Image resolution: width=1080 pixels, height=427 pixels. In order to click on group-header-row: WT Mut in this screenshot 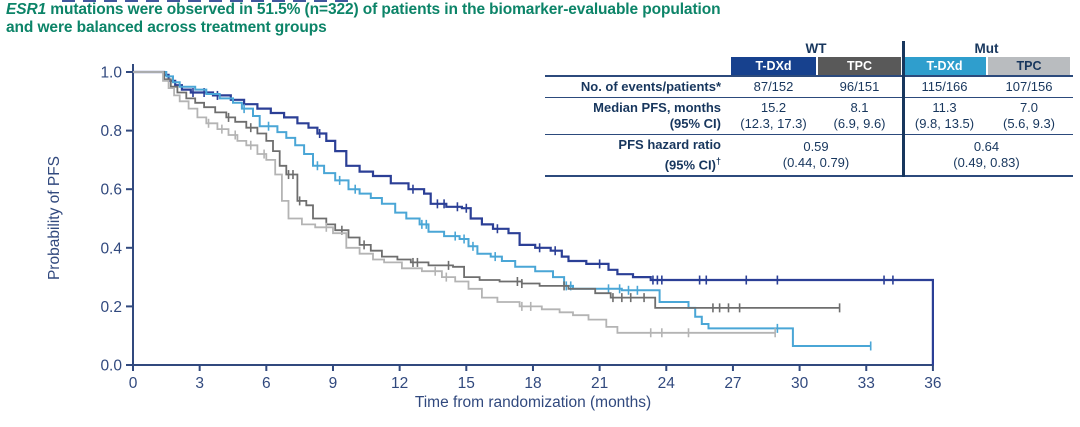, I will do `click(809, 49)`.